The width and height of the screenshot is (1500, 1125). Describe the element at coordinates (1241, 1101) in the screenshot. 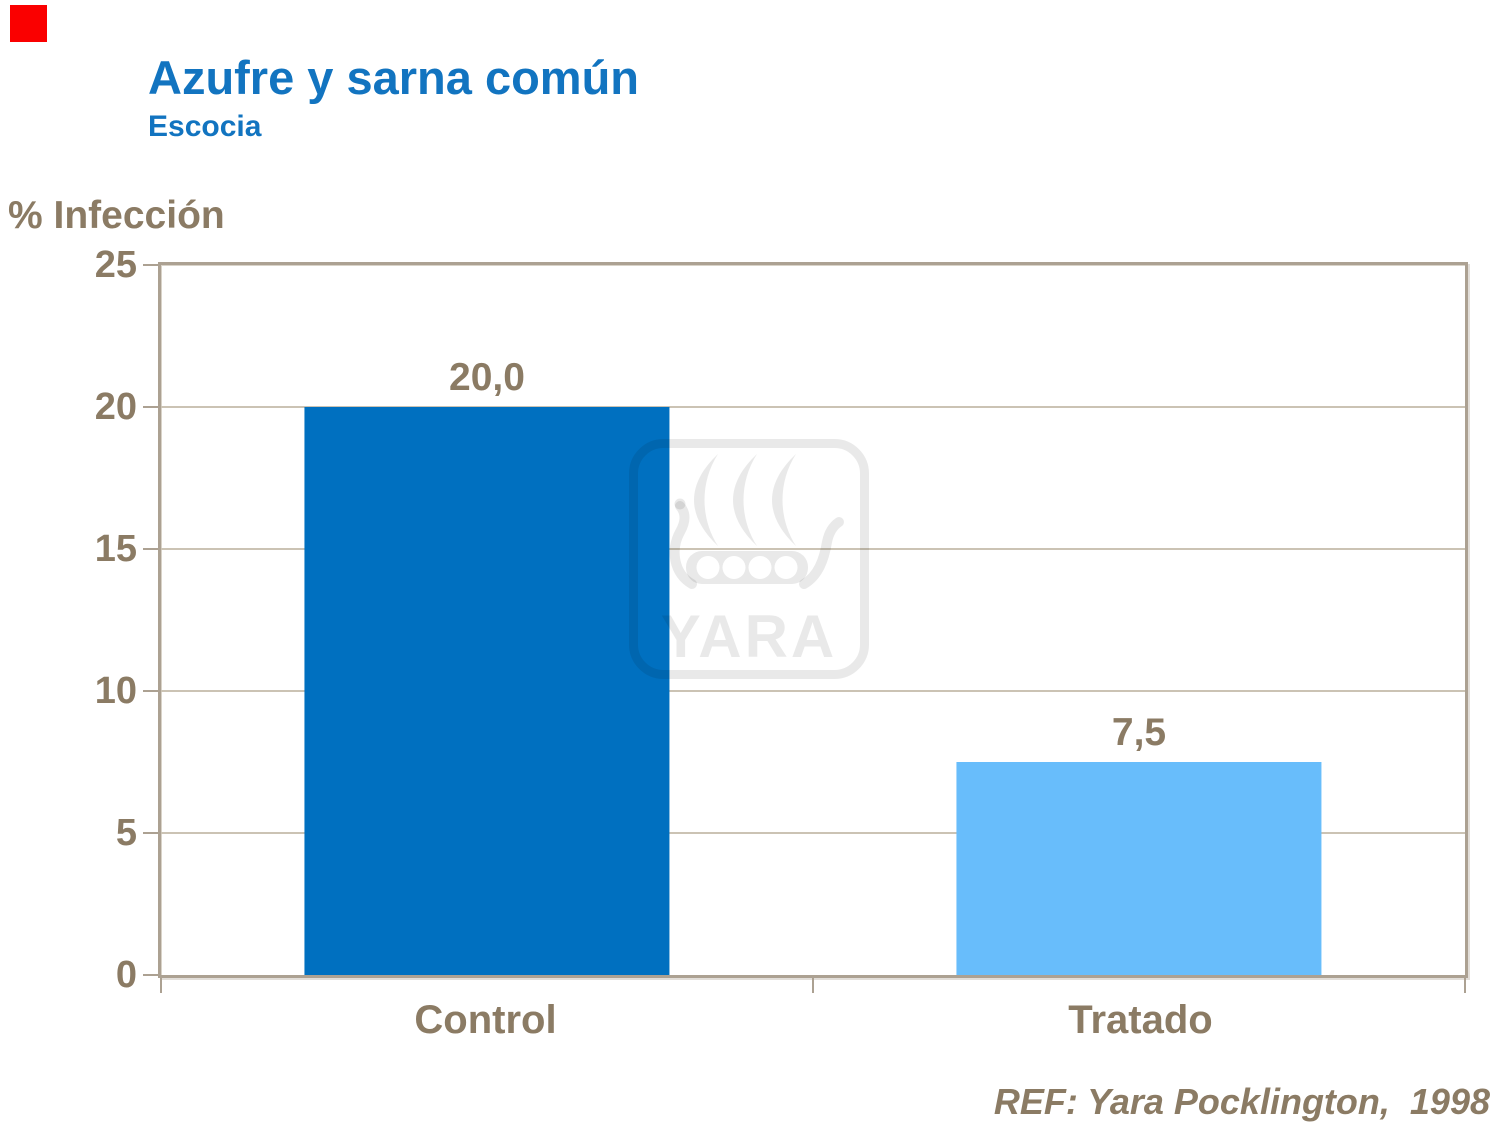

I see `reference-text: REF: Yara Pocklington, 1998` at that location.